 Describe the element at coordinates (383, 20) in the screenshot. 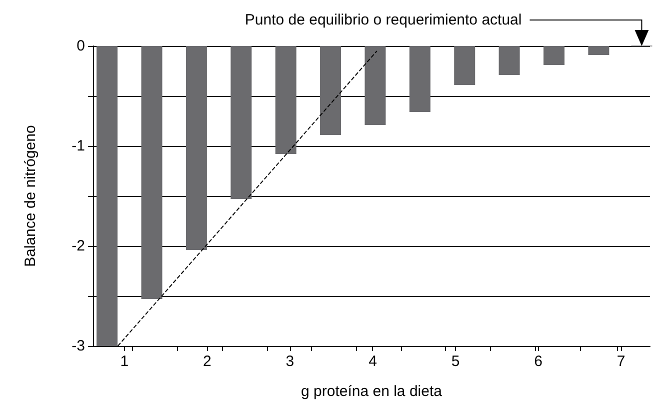

I see `text: Punto de equilibrio o requerimiento actual` at that location.